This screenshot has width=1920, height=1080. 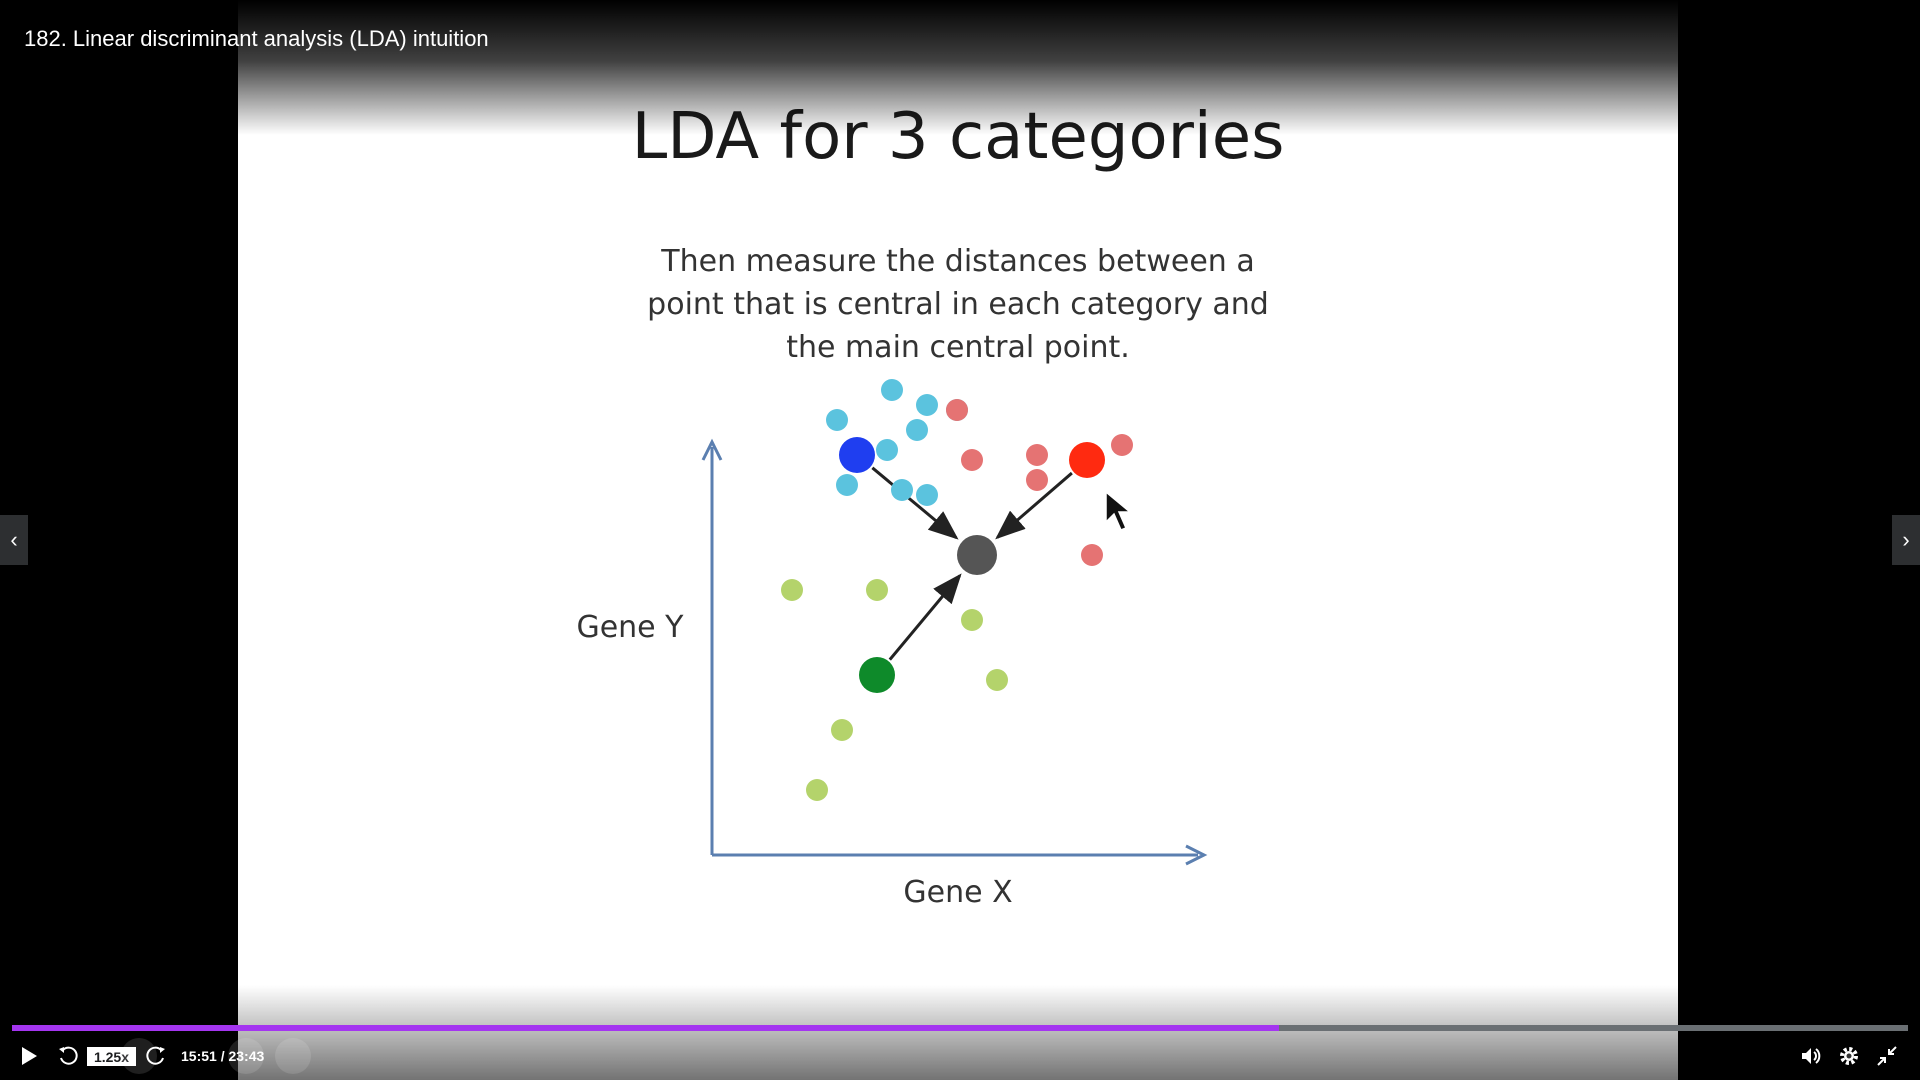 I want to click on play-icon, so click(x=29, y=1056).